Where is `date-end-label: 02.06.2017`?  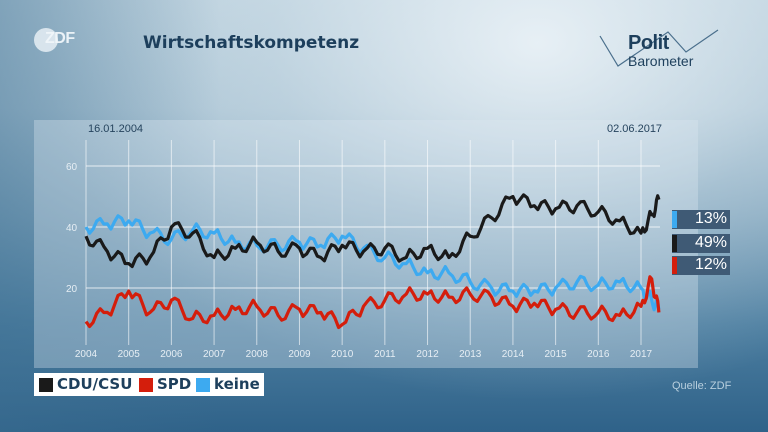 date-end-label: 02.06.2017 is located at coordinates (635, 129).